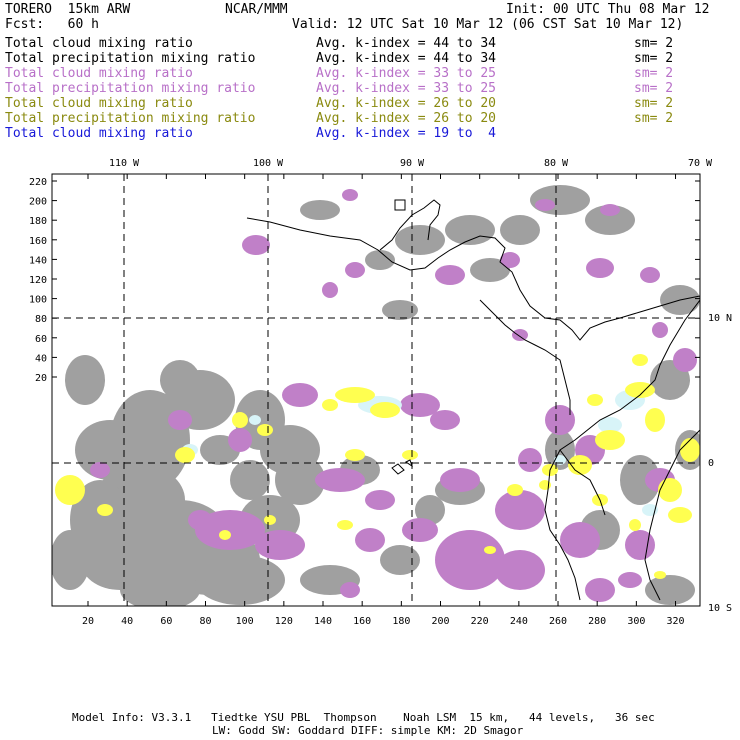  I want to click on x-tick-label: 20, so click(88, 621).